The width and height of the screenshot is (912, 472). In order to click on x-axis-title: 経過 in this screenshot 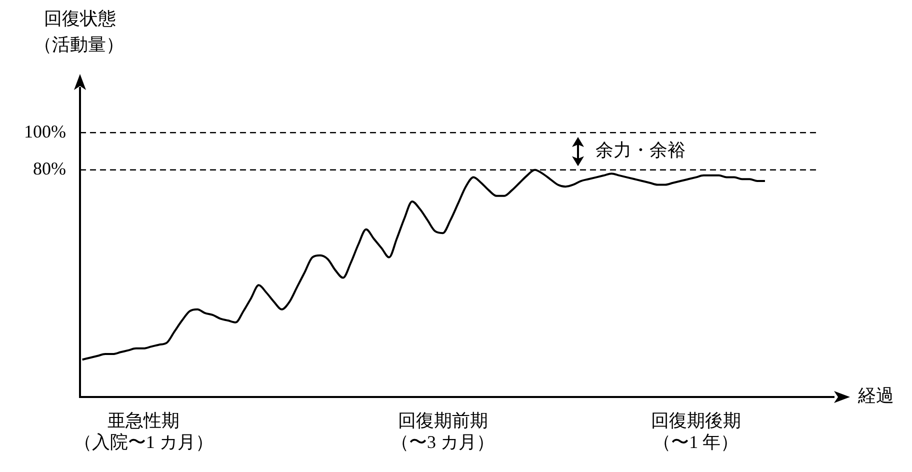, I will do `click(875, 396)`.